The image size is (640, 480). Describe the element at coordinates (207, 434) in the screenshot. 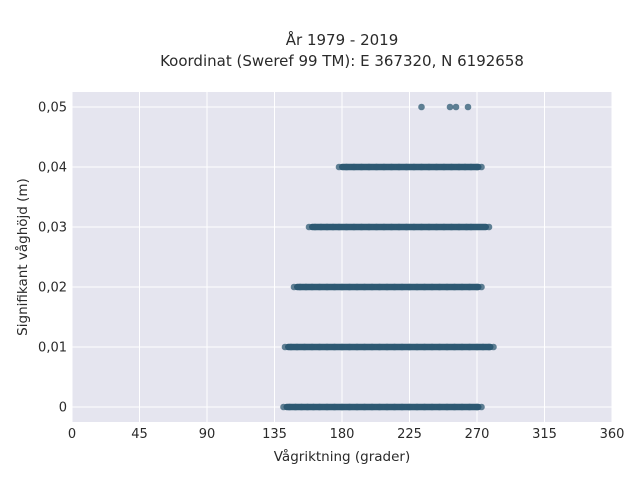

I see `x-tick-label: 90` at that location.